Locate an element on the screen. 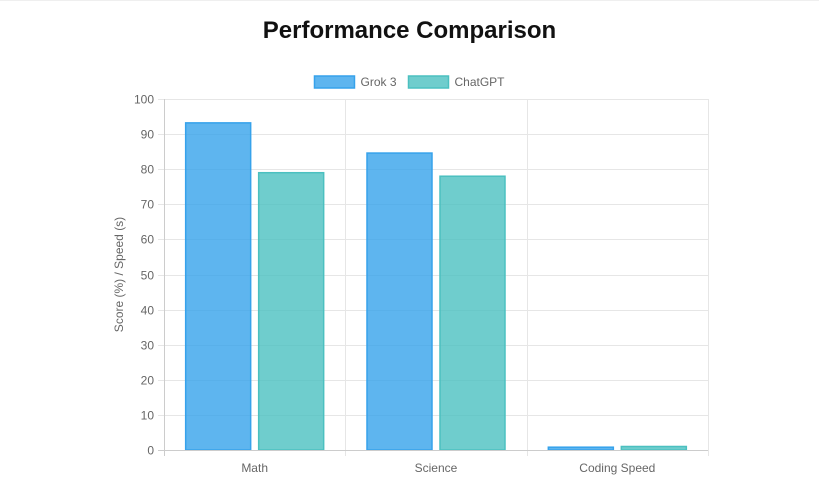 The width and height of the screenshot is (819, 487). bar-grok-3-math is located at coordinates (218, 286).